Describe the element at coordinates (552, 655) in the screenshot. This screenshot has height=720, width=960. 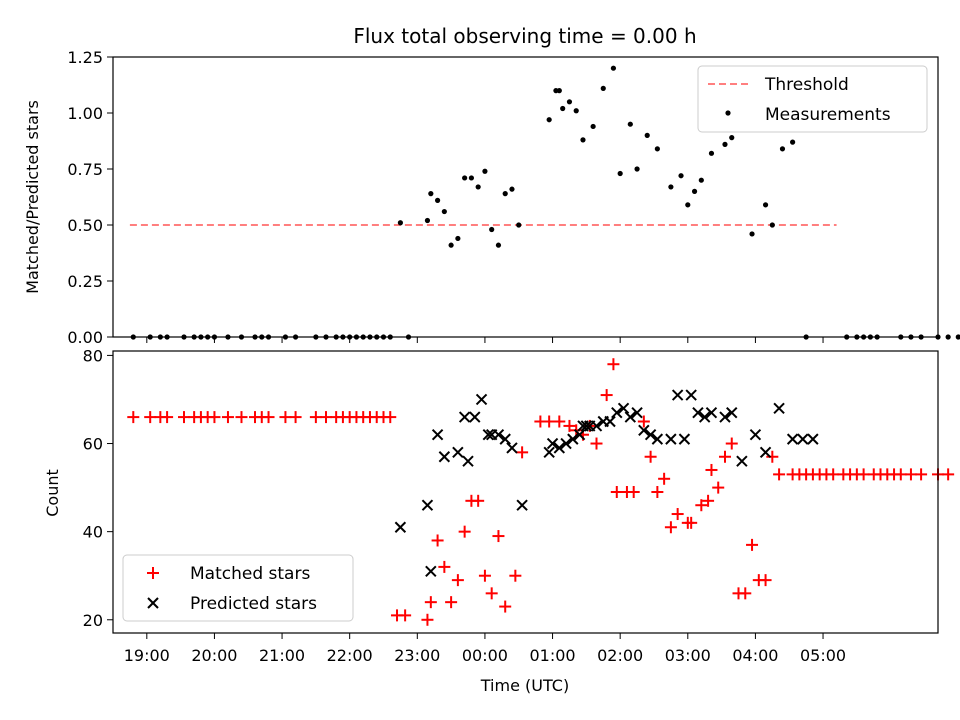
I see `x-tick-label: 01:00` at that location.